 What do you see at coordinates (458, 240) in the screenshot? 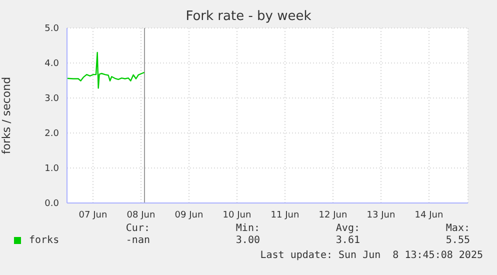
I see `text: 5.55` at bounding box center [458, 240].